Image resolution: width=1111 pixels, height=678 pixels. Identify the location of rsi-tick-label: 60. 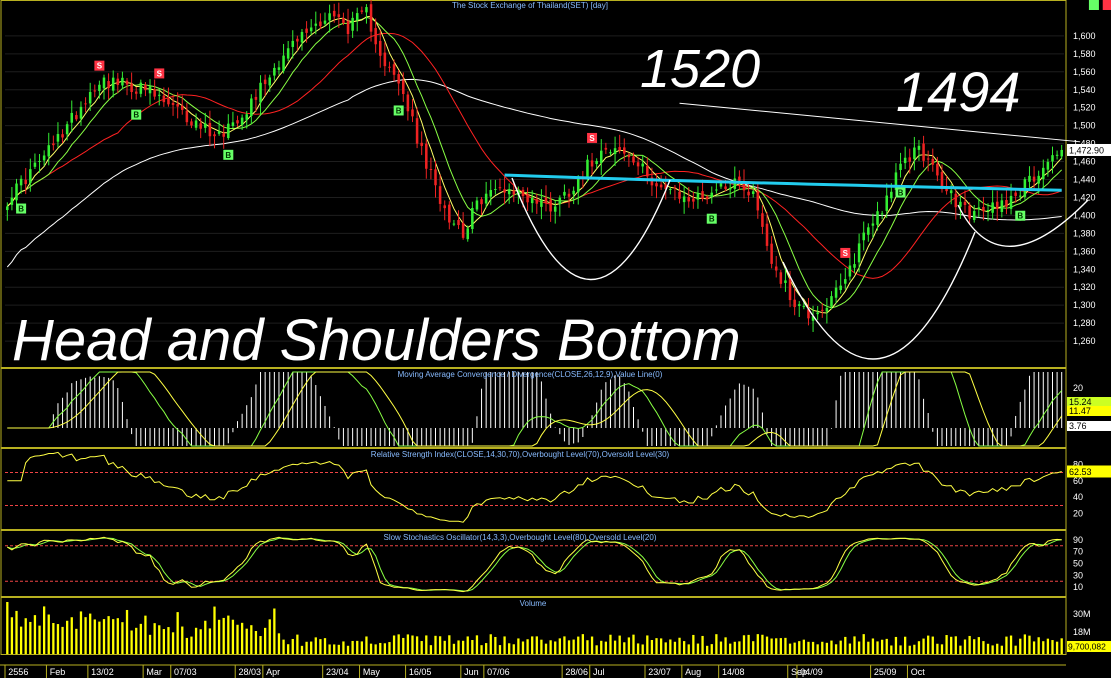
(1078, 481).